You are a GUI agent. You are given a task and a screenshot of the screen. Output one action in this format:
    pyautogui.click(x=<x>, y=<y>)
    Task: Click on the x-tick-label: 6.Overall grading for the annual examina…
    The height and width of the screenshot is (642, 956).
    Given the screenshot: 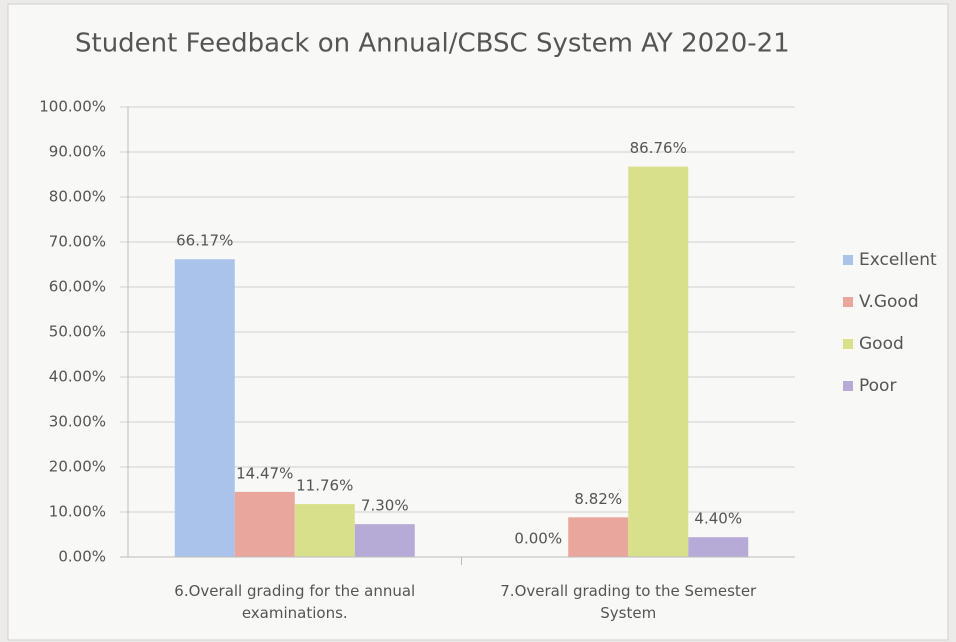 What is the action you would take?
    pyautogui.click(x=295, y=602)
    